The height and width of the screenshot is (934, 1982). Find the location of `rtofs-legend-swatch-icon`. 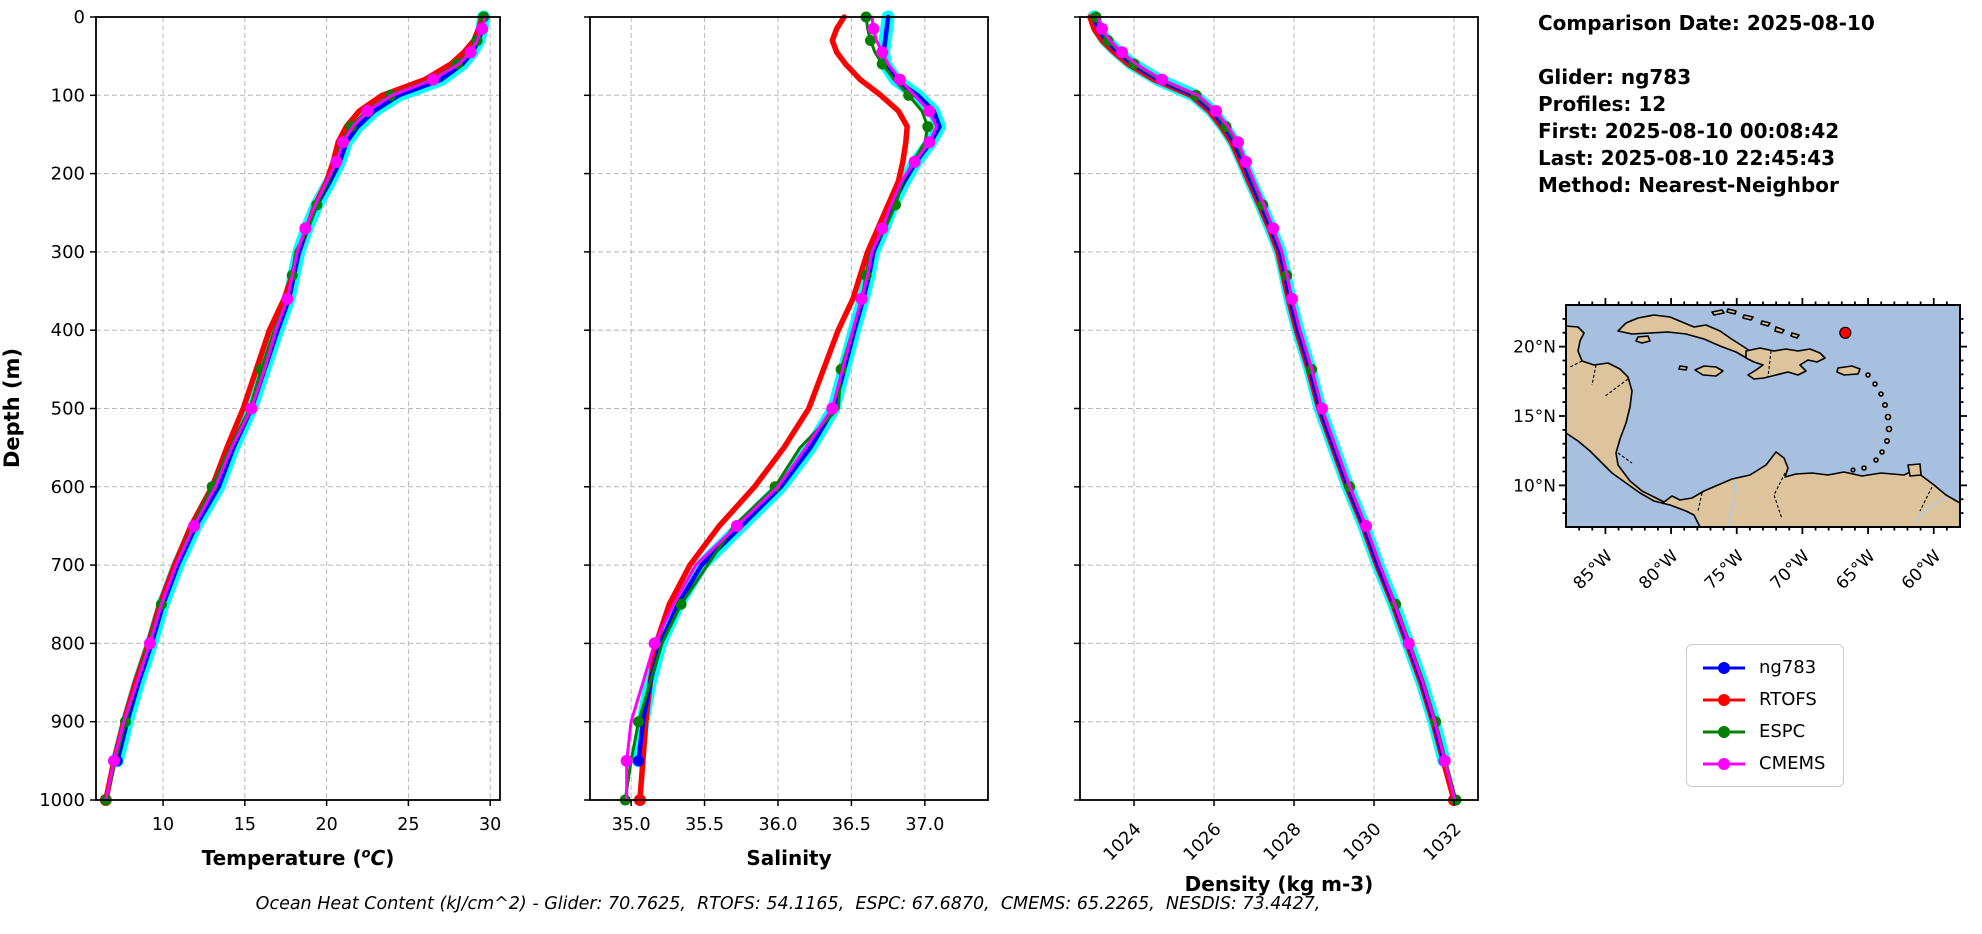

rtofs-legend-swatch-icon is located at coordinates (1724, 699).